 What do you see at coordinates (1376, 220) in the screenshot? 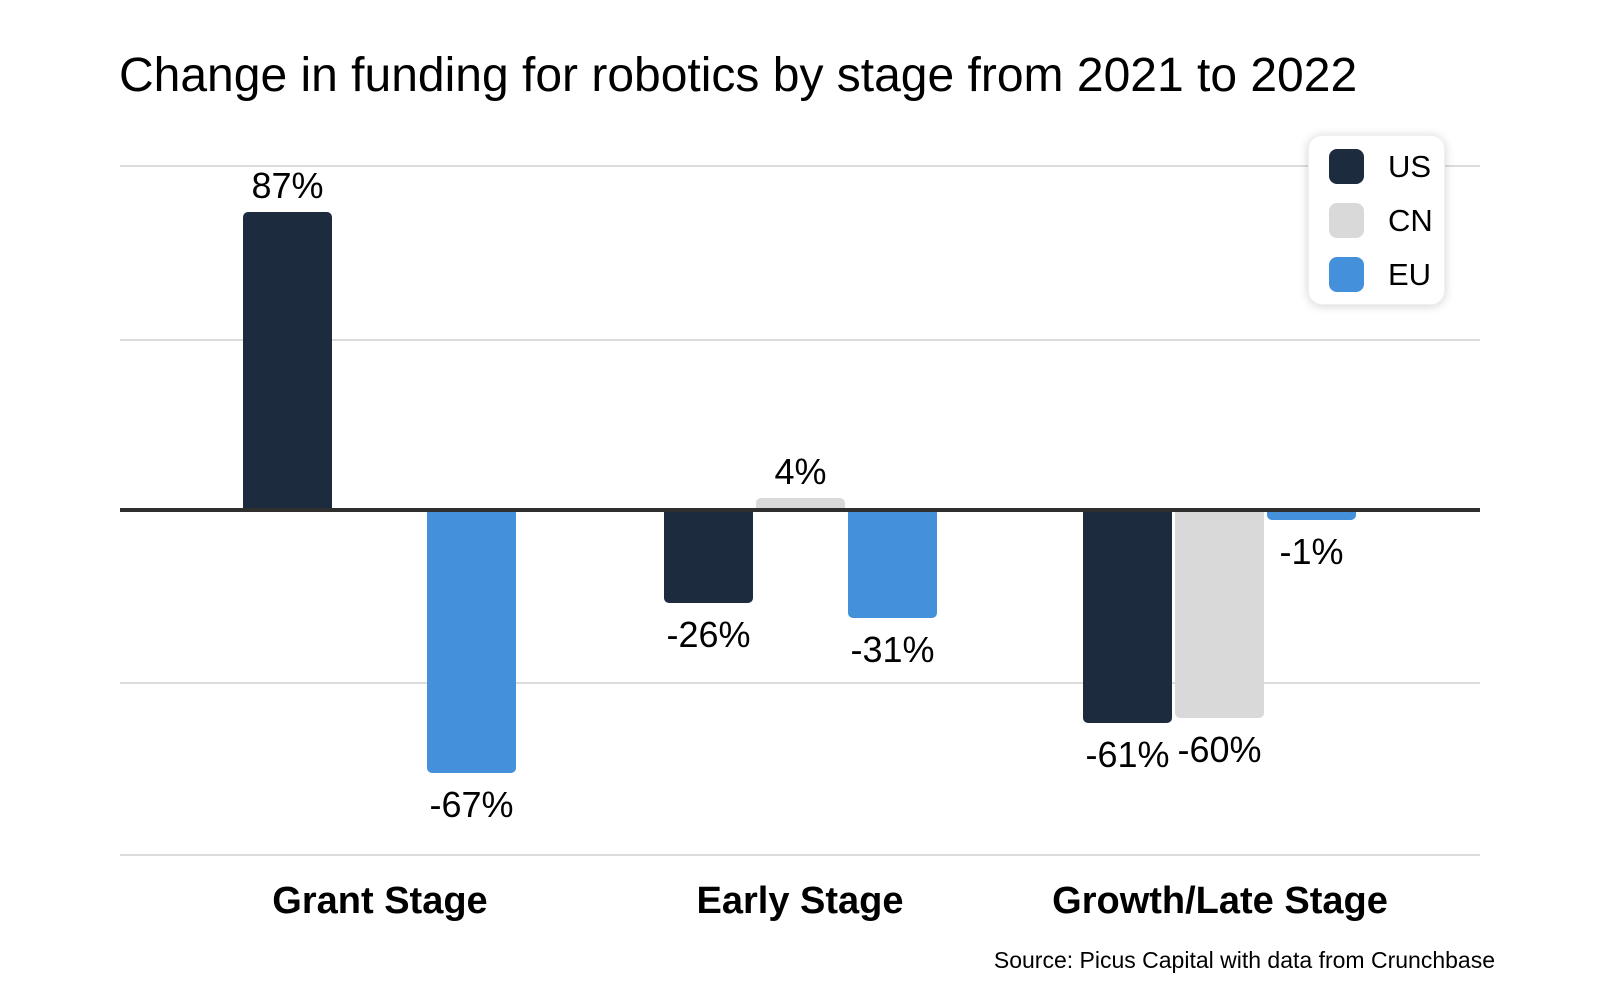
I see `legend: US CN EU` at bounding box center [1376, 220].